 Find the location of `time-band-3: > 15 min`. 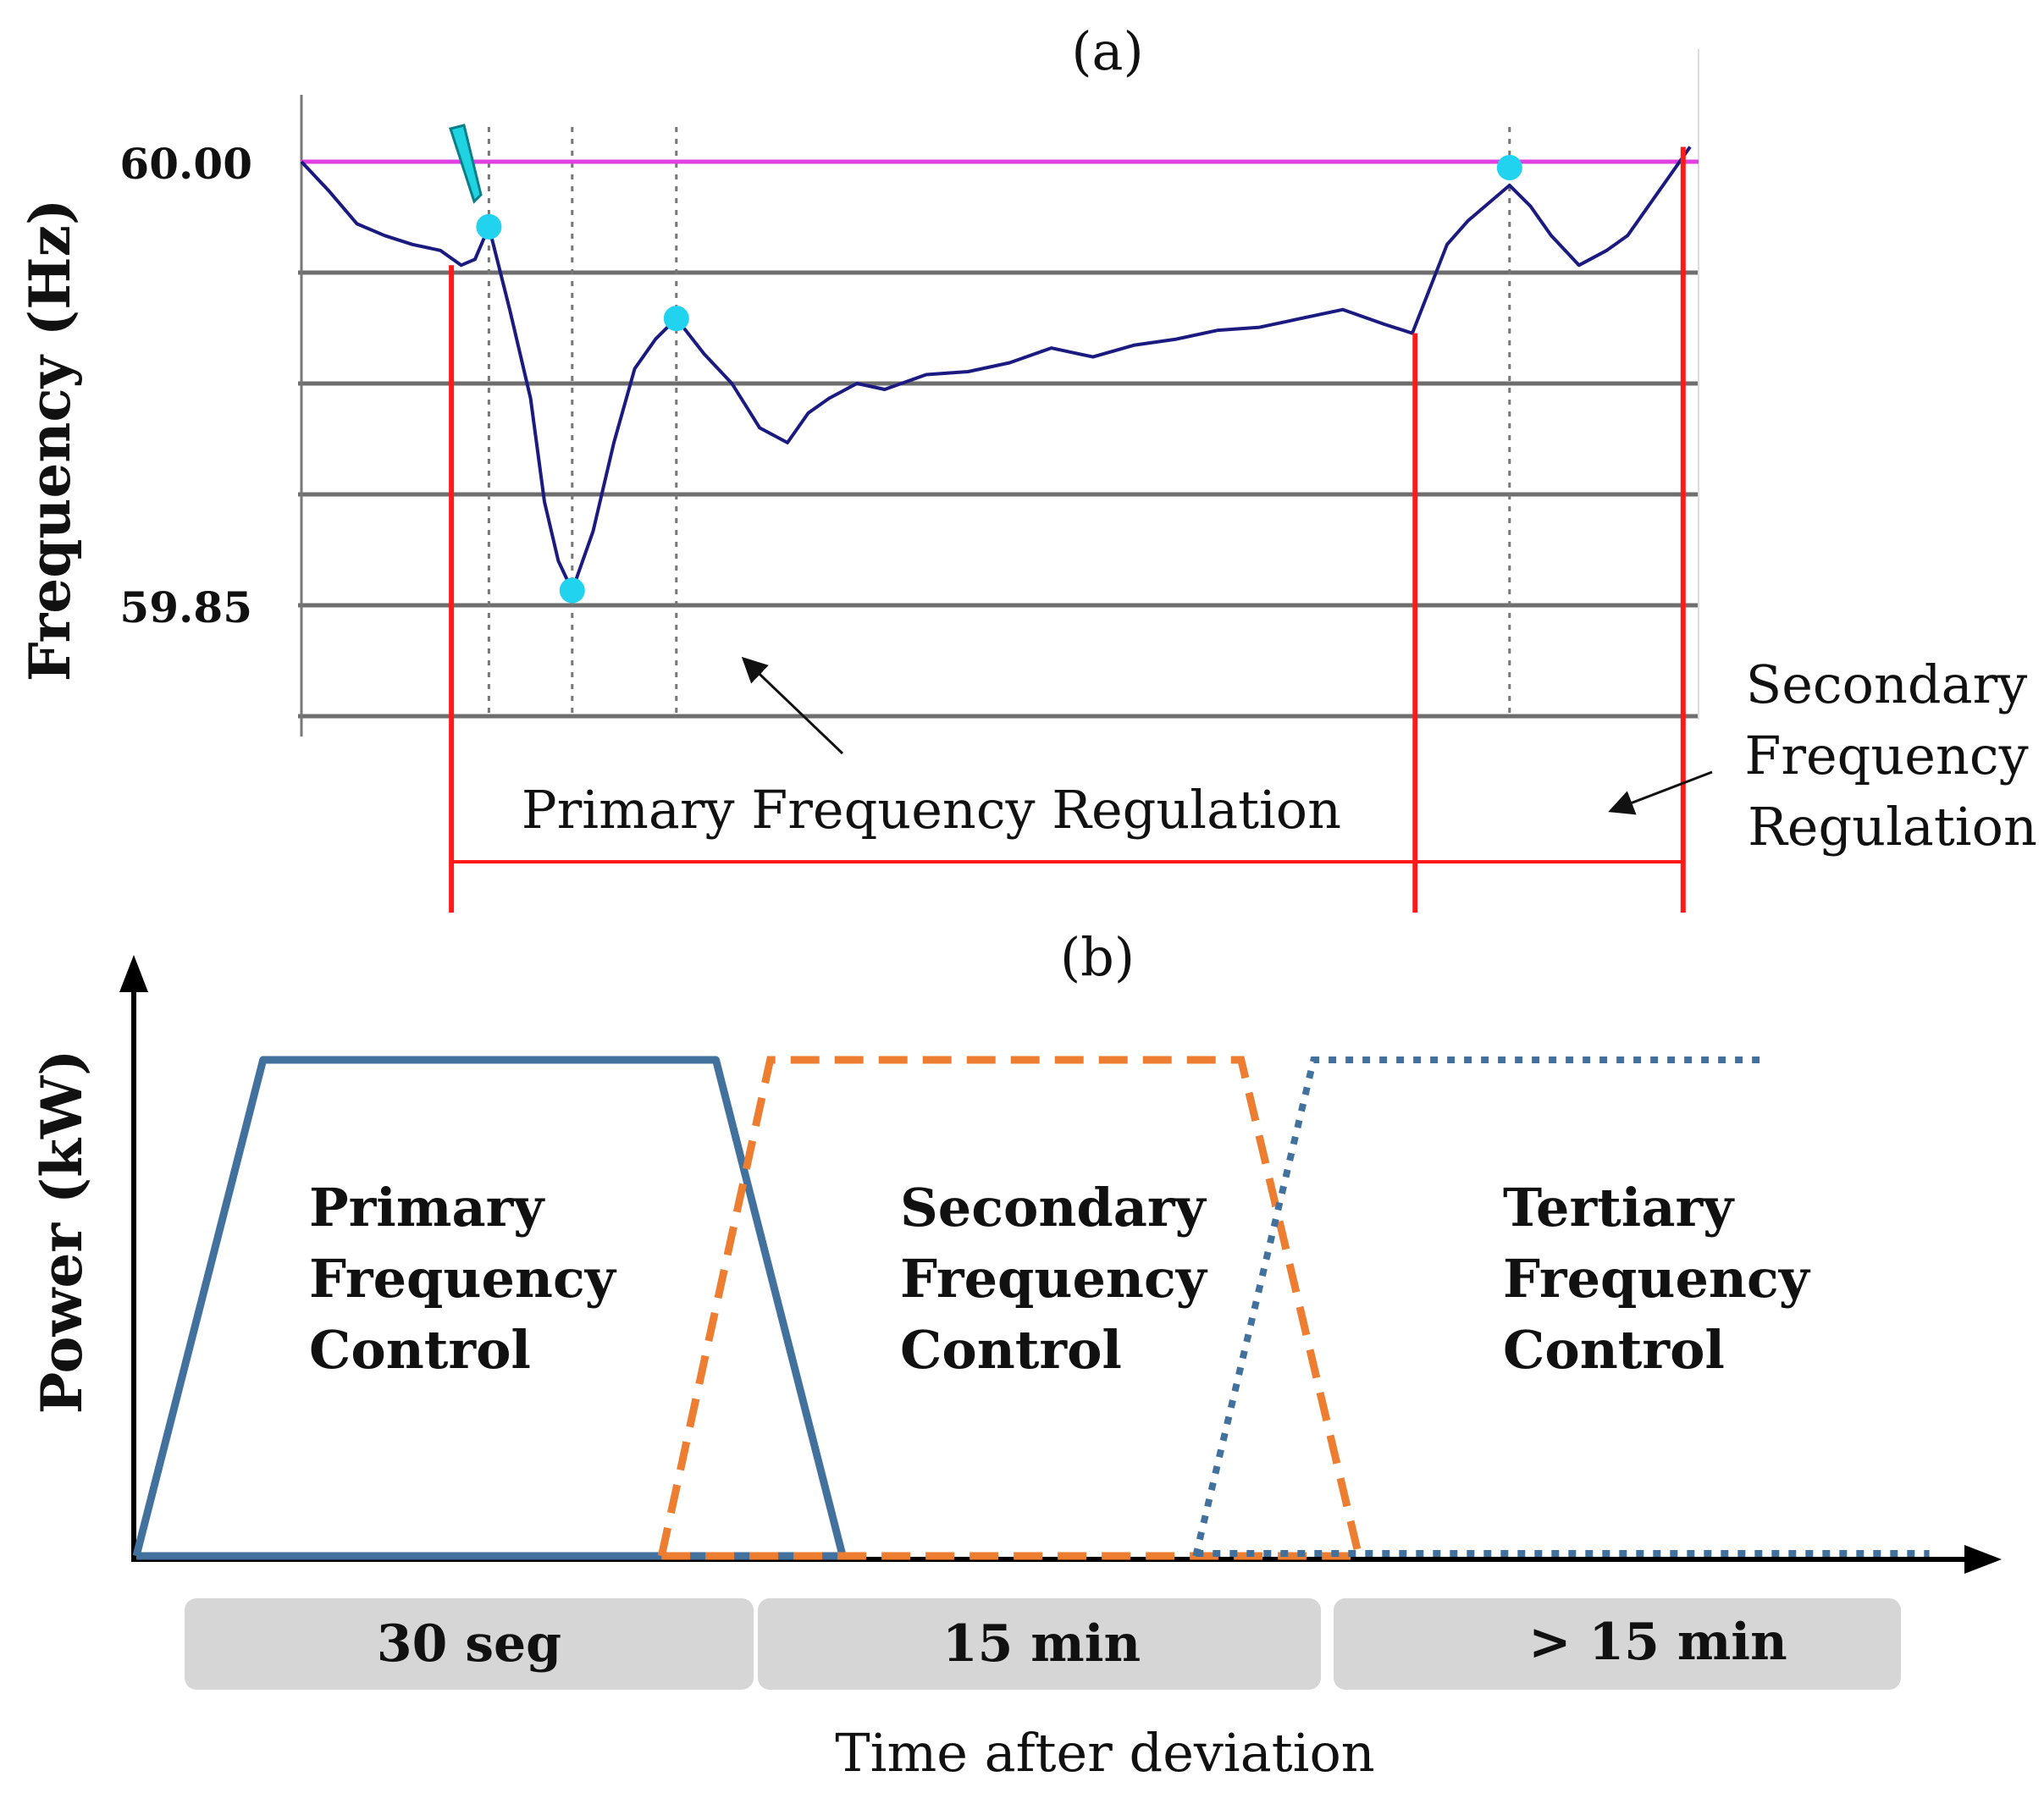

time-band-3: > 15 min is located at coordinates (1617, 1644).